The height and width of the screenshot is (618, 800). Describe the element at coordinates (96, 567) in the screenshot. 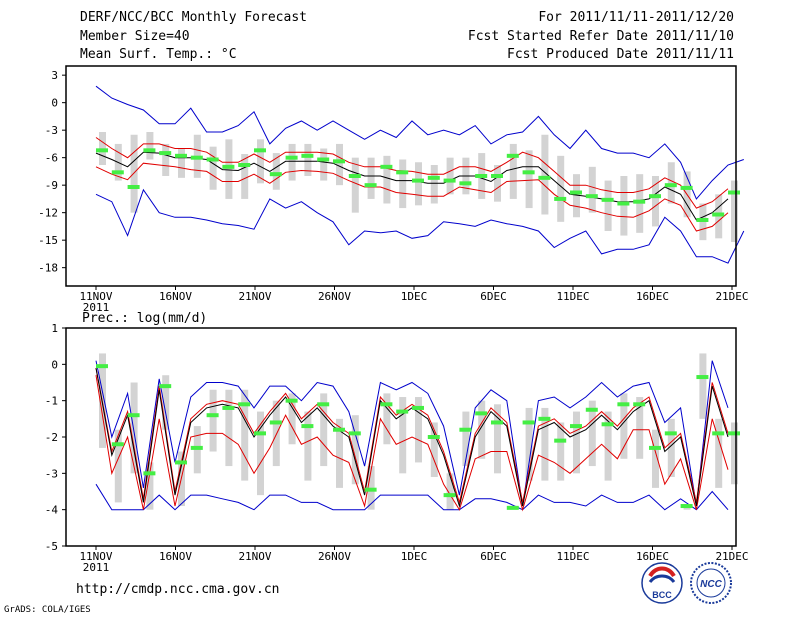

I see `prec-xtick-year: 2011` at that location.